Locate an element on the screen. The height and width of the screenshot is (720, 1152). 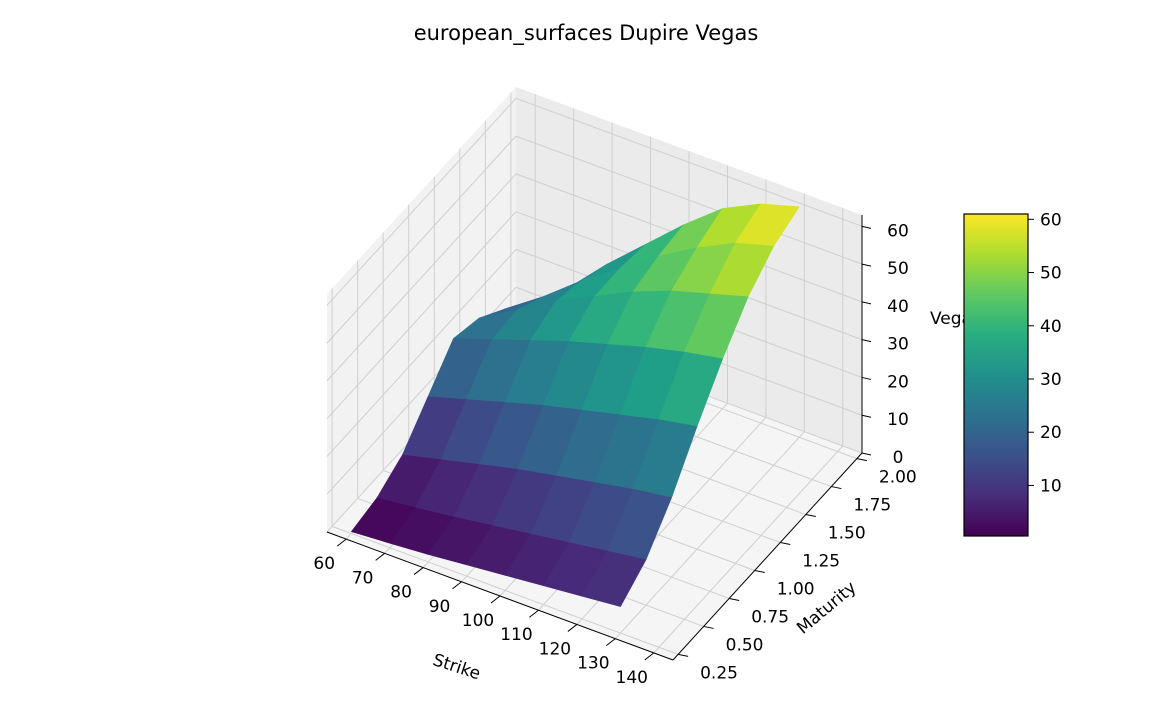
x-tick-label: 70 is located at coordinates (363, 578).